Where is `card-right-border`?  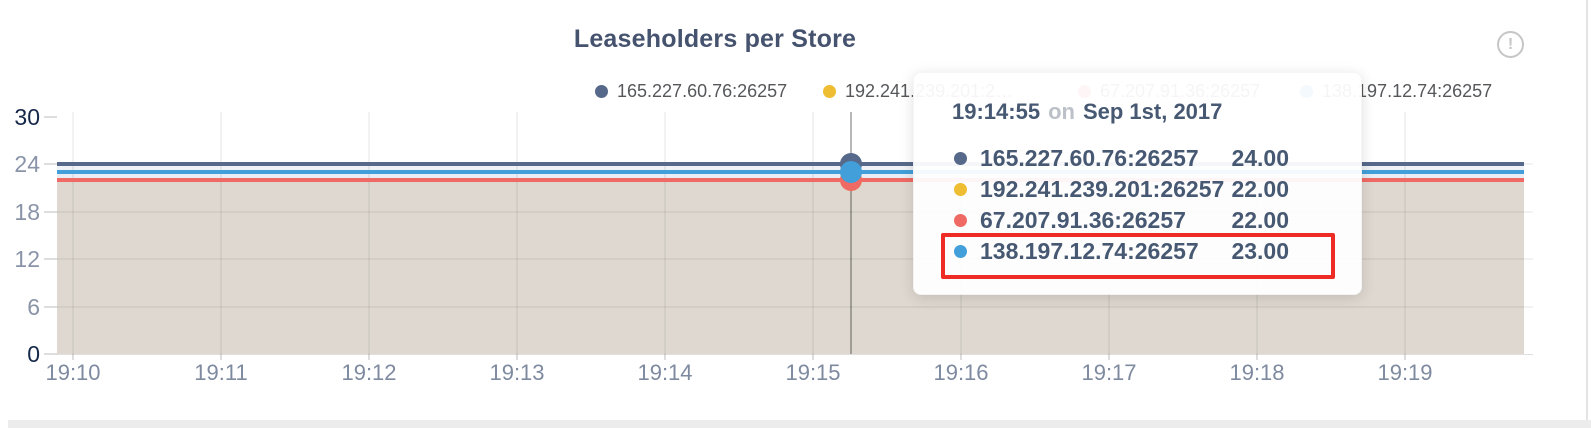 card-right-border is located at coordinates (1587, 214).